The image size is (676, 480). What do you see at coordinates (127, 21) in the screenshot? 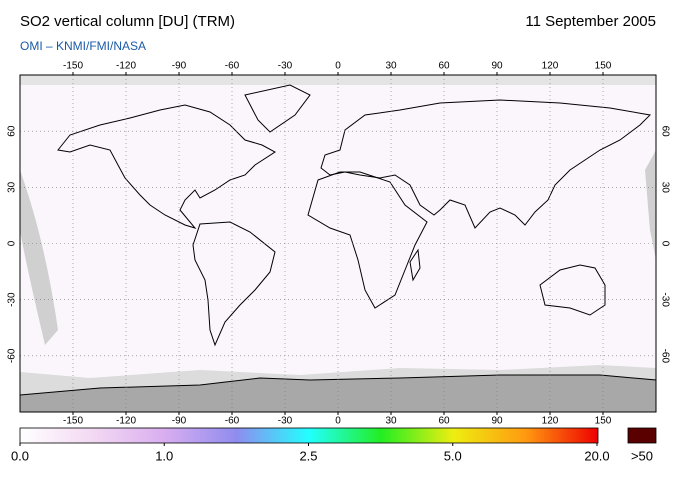
I see `title: SO2 vertical column [DU] (TRM)` at bounding box center [127, 21].